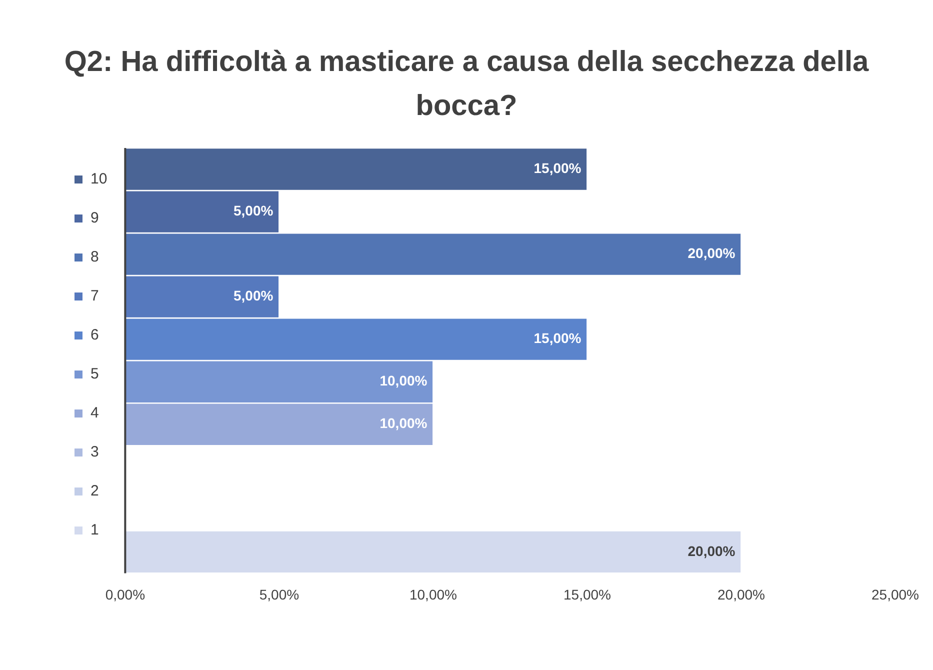  What do you see at coordinates (433, 594) in the screenshot?
I see `x-tick-label: 10,00%` at bounding box center [433, 594].